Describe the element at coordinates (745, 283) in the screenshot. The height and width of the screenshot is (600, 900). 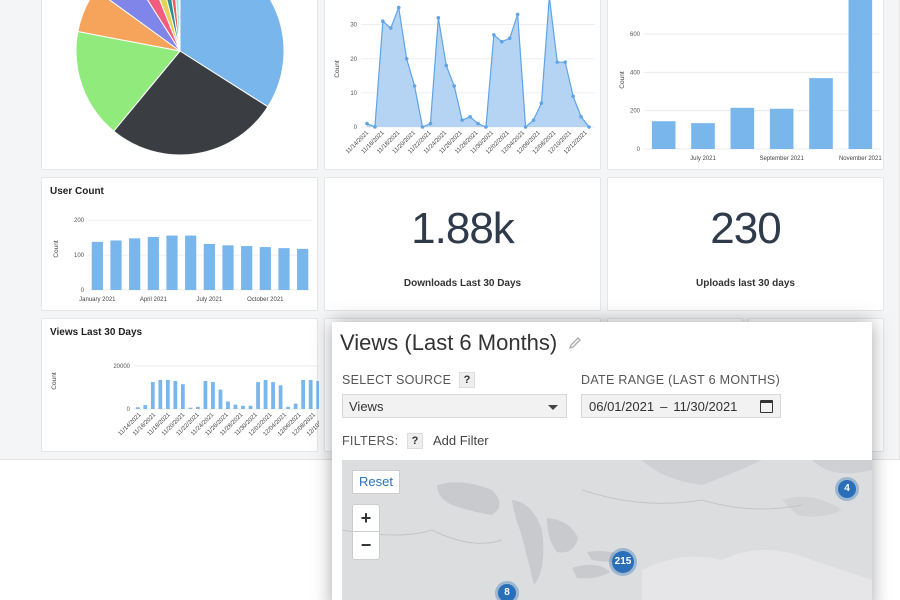
I see `uploads-caption: Uploads last 30 days` at that location.